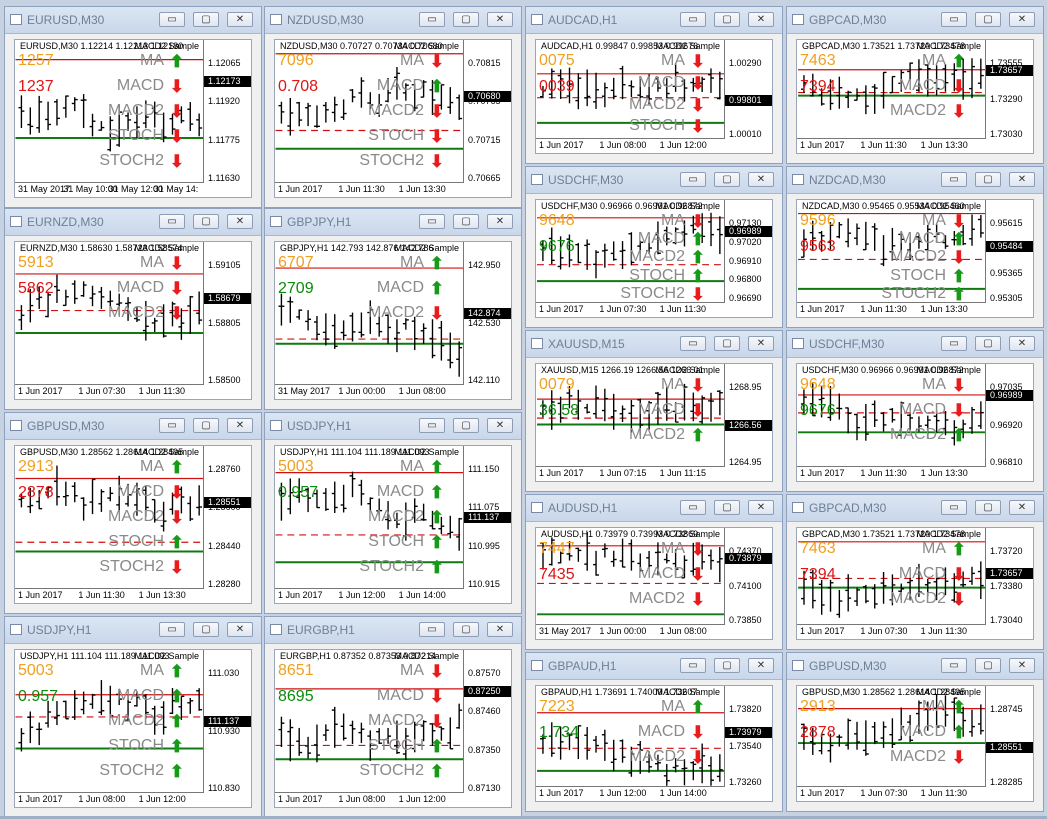 The width and height of the screenshot is (1047, 819). Describe the element at coordinates (227, 111) in the screenshot. I see `price-axis: 1.12065 1.11920 1.11775 1.11630 1.12173` at that location.